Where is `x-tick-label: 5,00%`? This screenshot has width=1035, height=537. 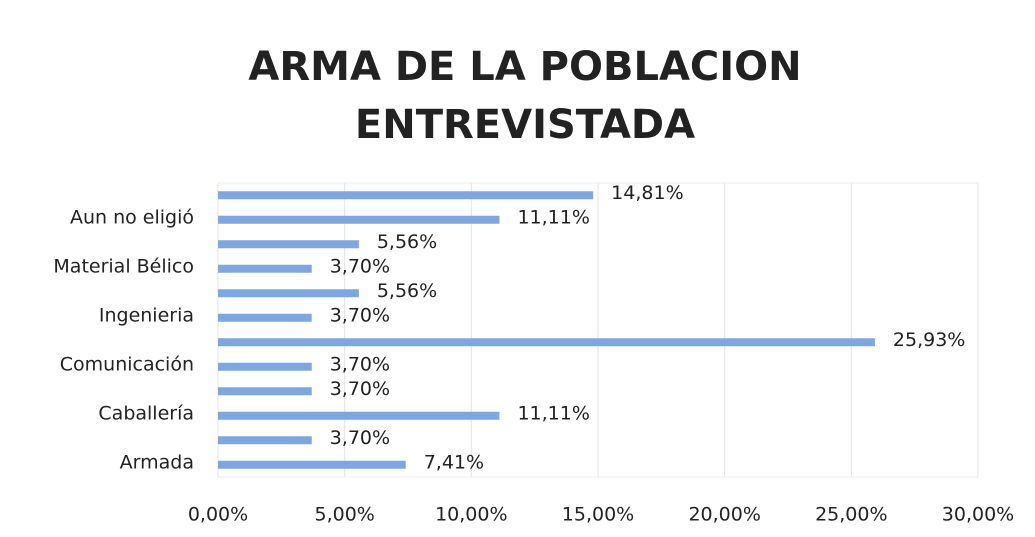
x-tick-label: 5,00% is located at coordinates (344, 515).